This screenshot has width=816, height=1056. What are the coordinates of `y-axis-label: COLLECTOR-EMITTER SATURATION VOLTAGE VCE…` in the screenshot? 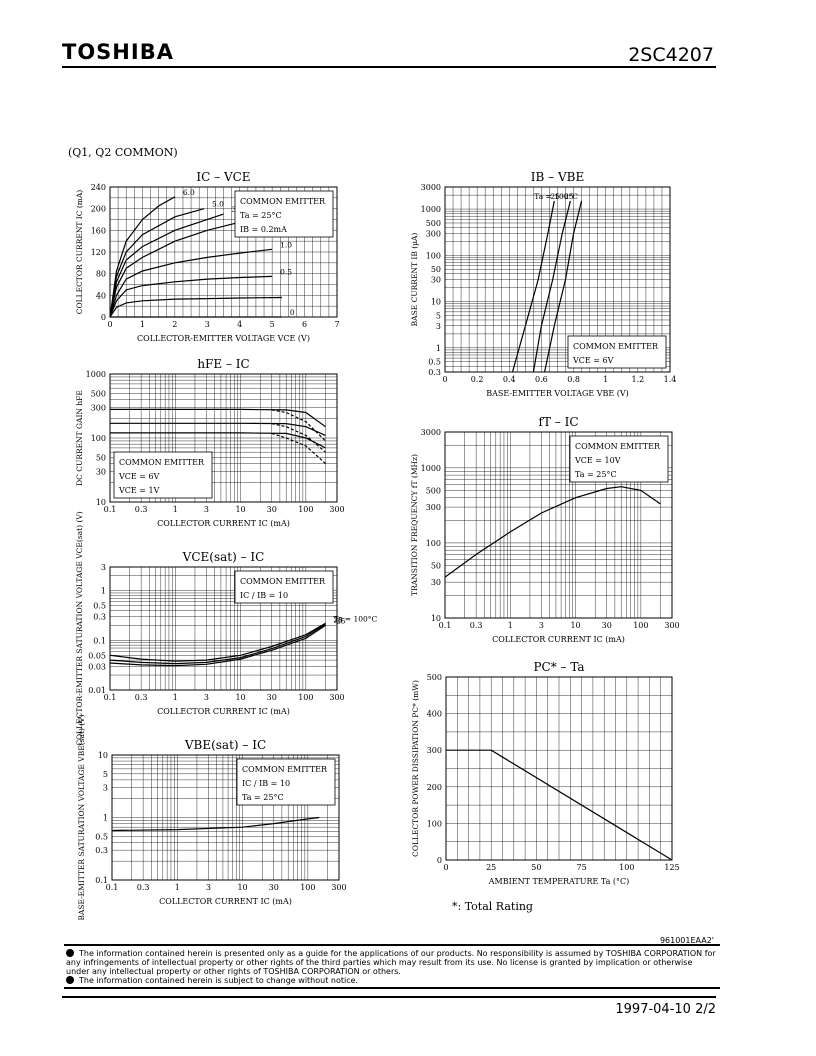 It's located at (79, 628).